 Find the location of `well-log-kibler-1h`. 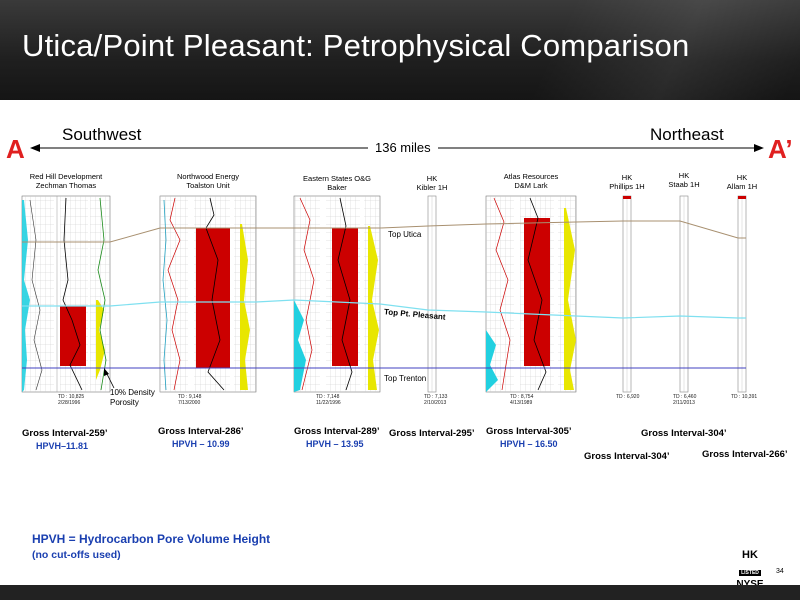

well-log-kibler-1h is located at coordinates (432, 294).